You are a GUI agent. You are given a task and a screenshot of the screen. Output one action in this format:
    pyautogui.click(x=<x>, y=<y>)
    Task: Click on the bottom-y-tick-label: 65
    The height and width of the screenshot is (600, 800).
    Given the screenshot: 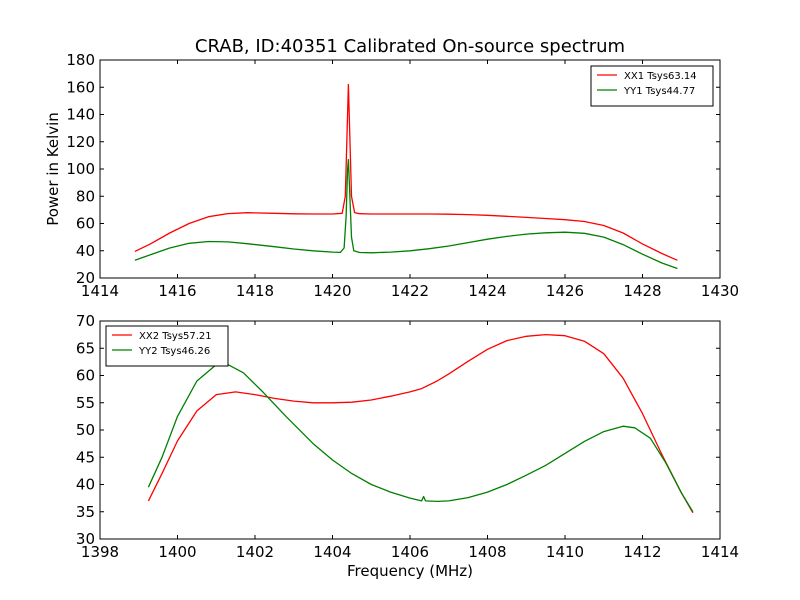 What is the action you would take?
    pyautogui.click(x=85, y=348)
    